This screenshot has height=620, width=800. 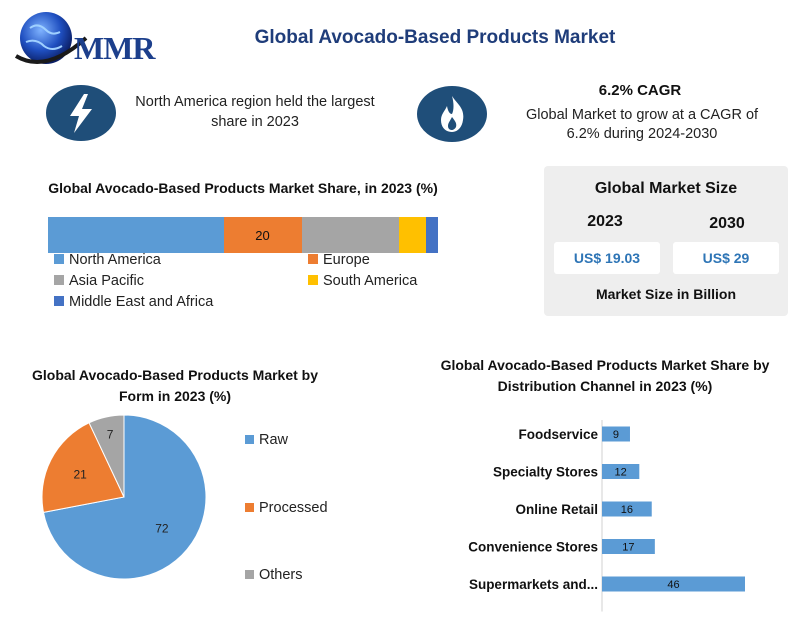 I want to click on legend-item-south-america: South America, so click(x=362, y=281).